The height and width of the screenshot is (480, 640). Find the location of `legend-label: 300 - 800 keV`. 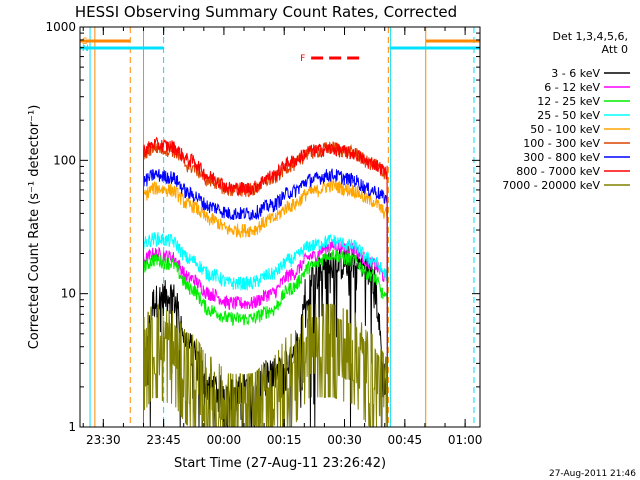

legend-label: 300 - 800 keV is located at coordinates (561, 157).